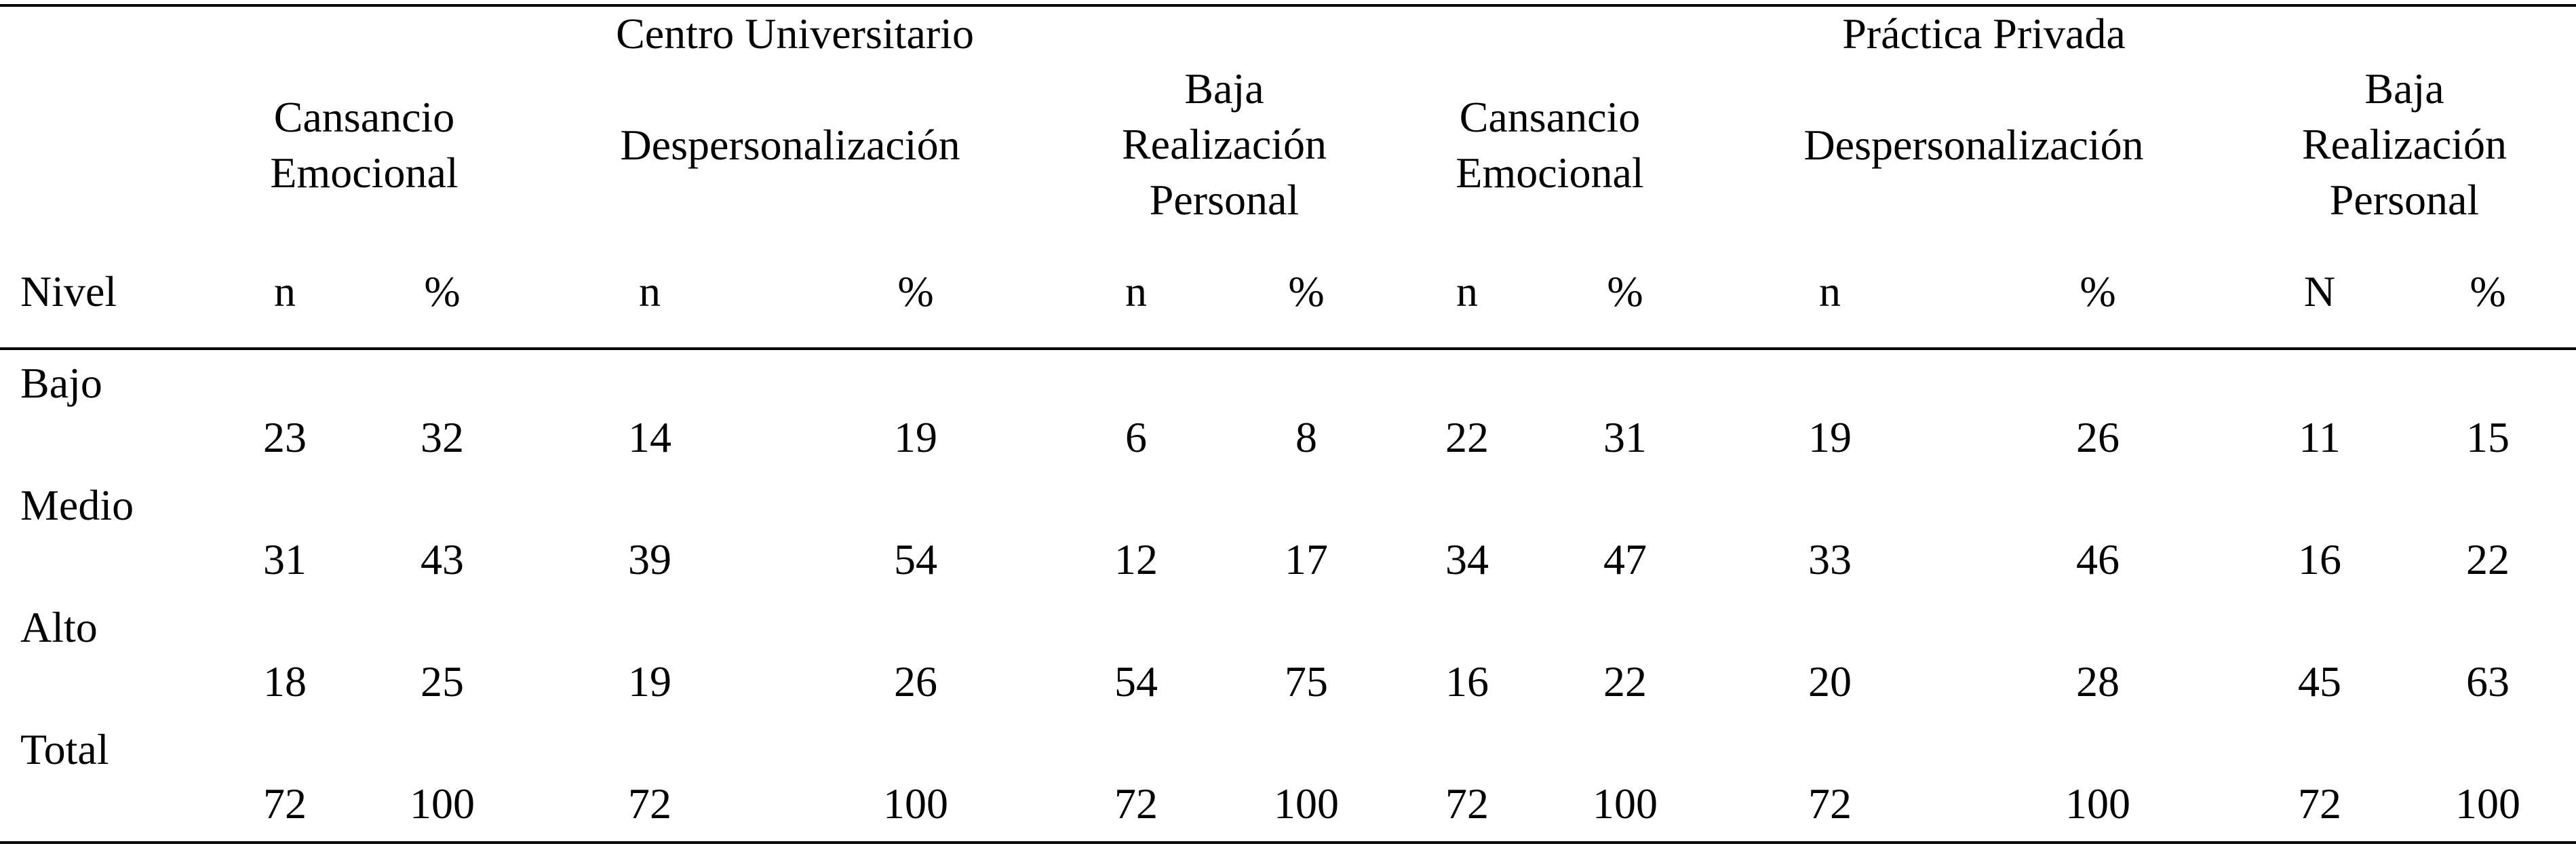 This screenshot has width=2576, height=848. What do you see at coordinates (2098, 559) in the screenshot?
I see `table-cell: 46` at bounding box center [2098, 559].